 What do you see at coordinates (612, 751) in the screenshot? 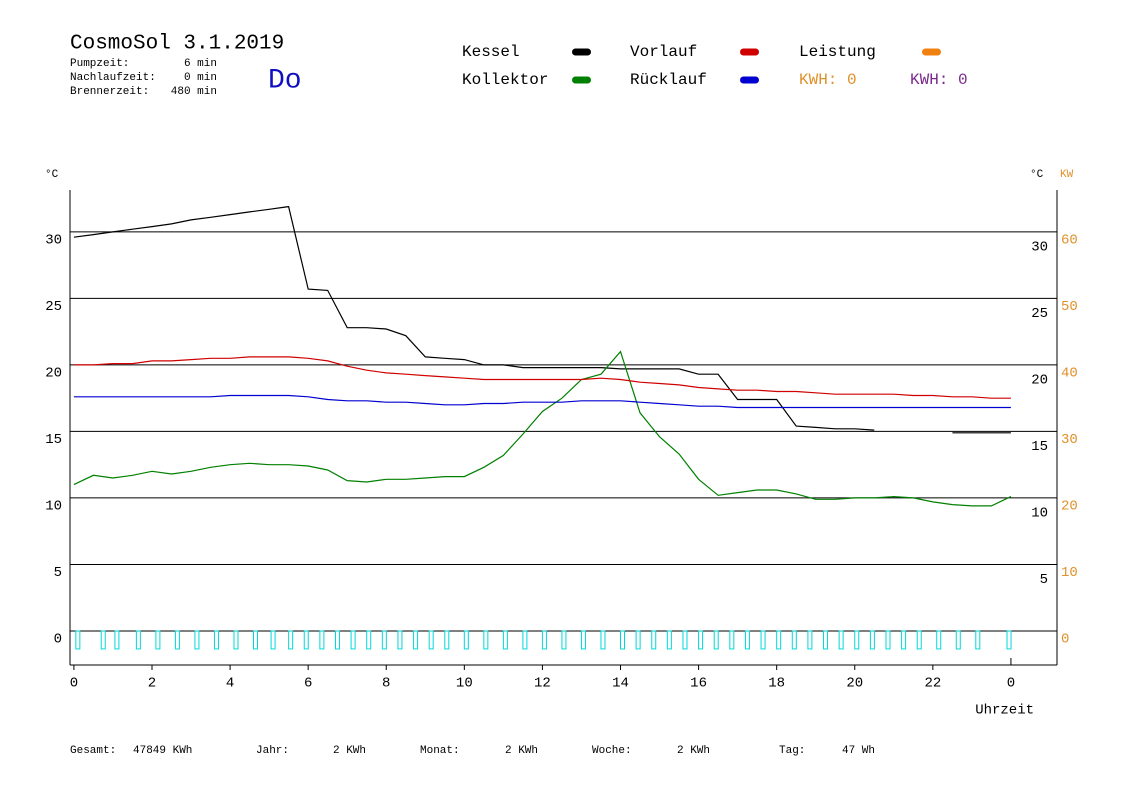
I see `footer-label: Woche:` at bounding box center [612, 751].